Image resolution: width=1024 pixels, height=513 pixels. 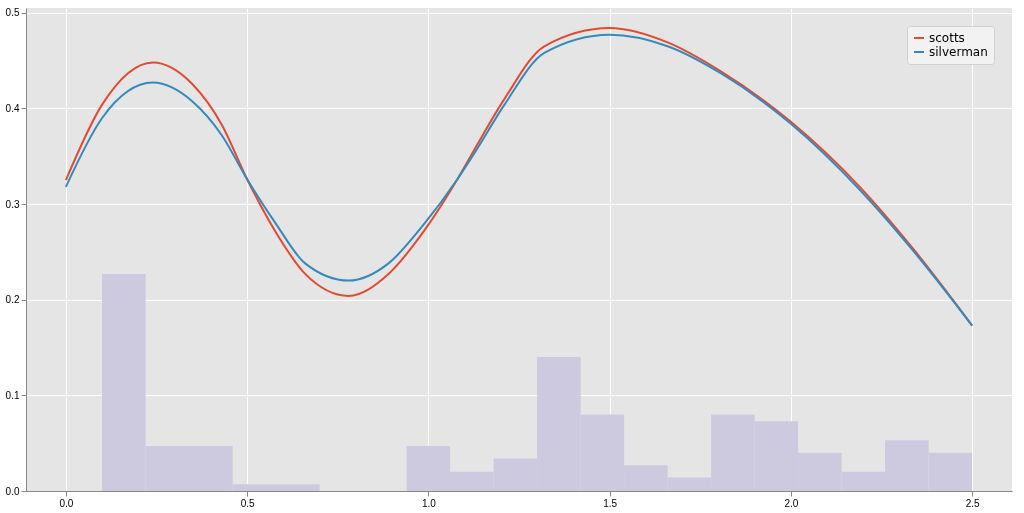 I want to click on x-tick-label: 1.5, so click(x=610, y=503).